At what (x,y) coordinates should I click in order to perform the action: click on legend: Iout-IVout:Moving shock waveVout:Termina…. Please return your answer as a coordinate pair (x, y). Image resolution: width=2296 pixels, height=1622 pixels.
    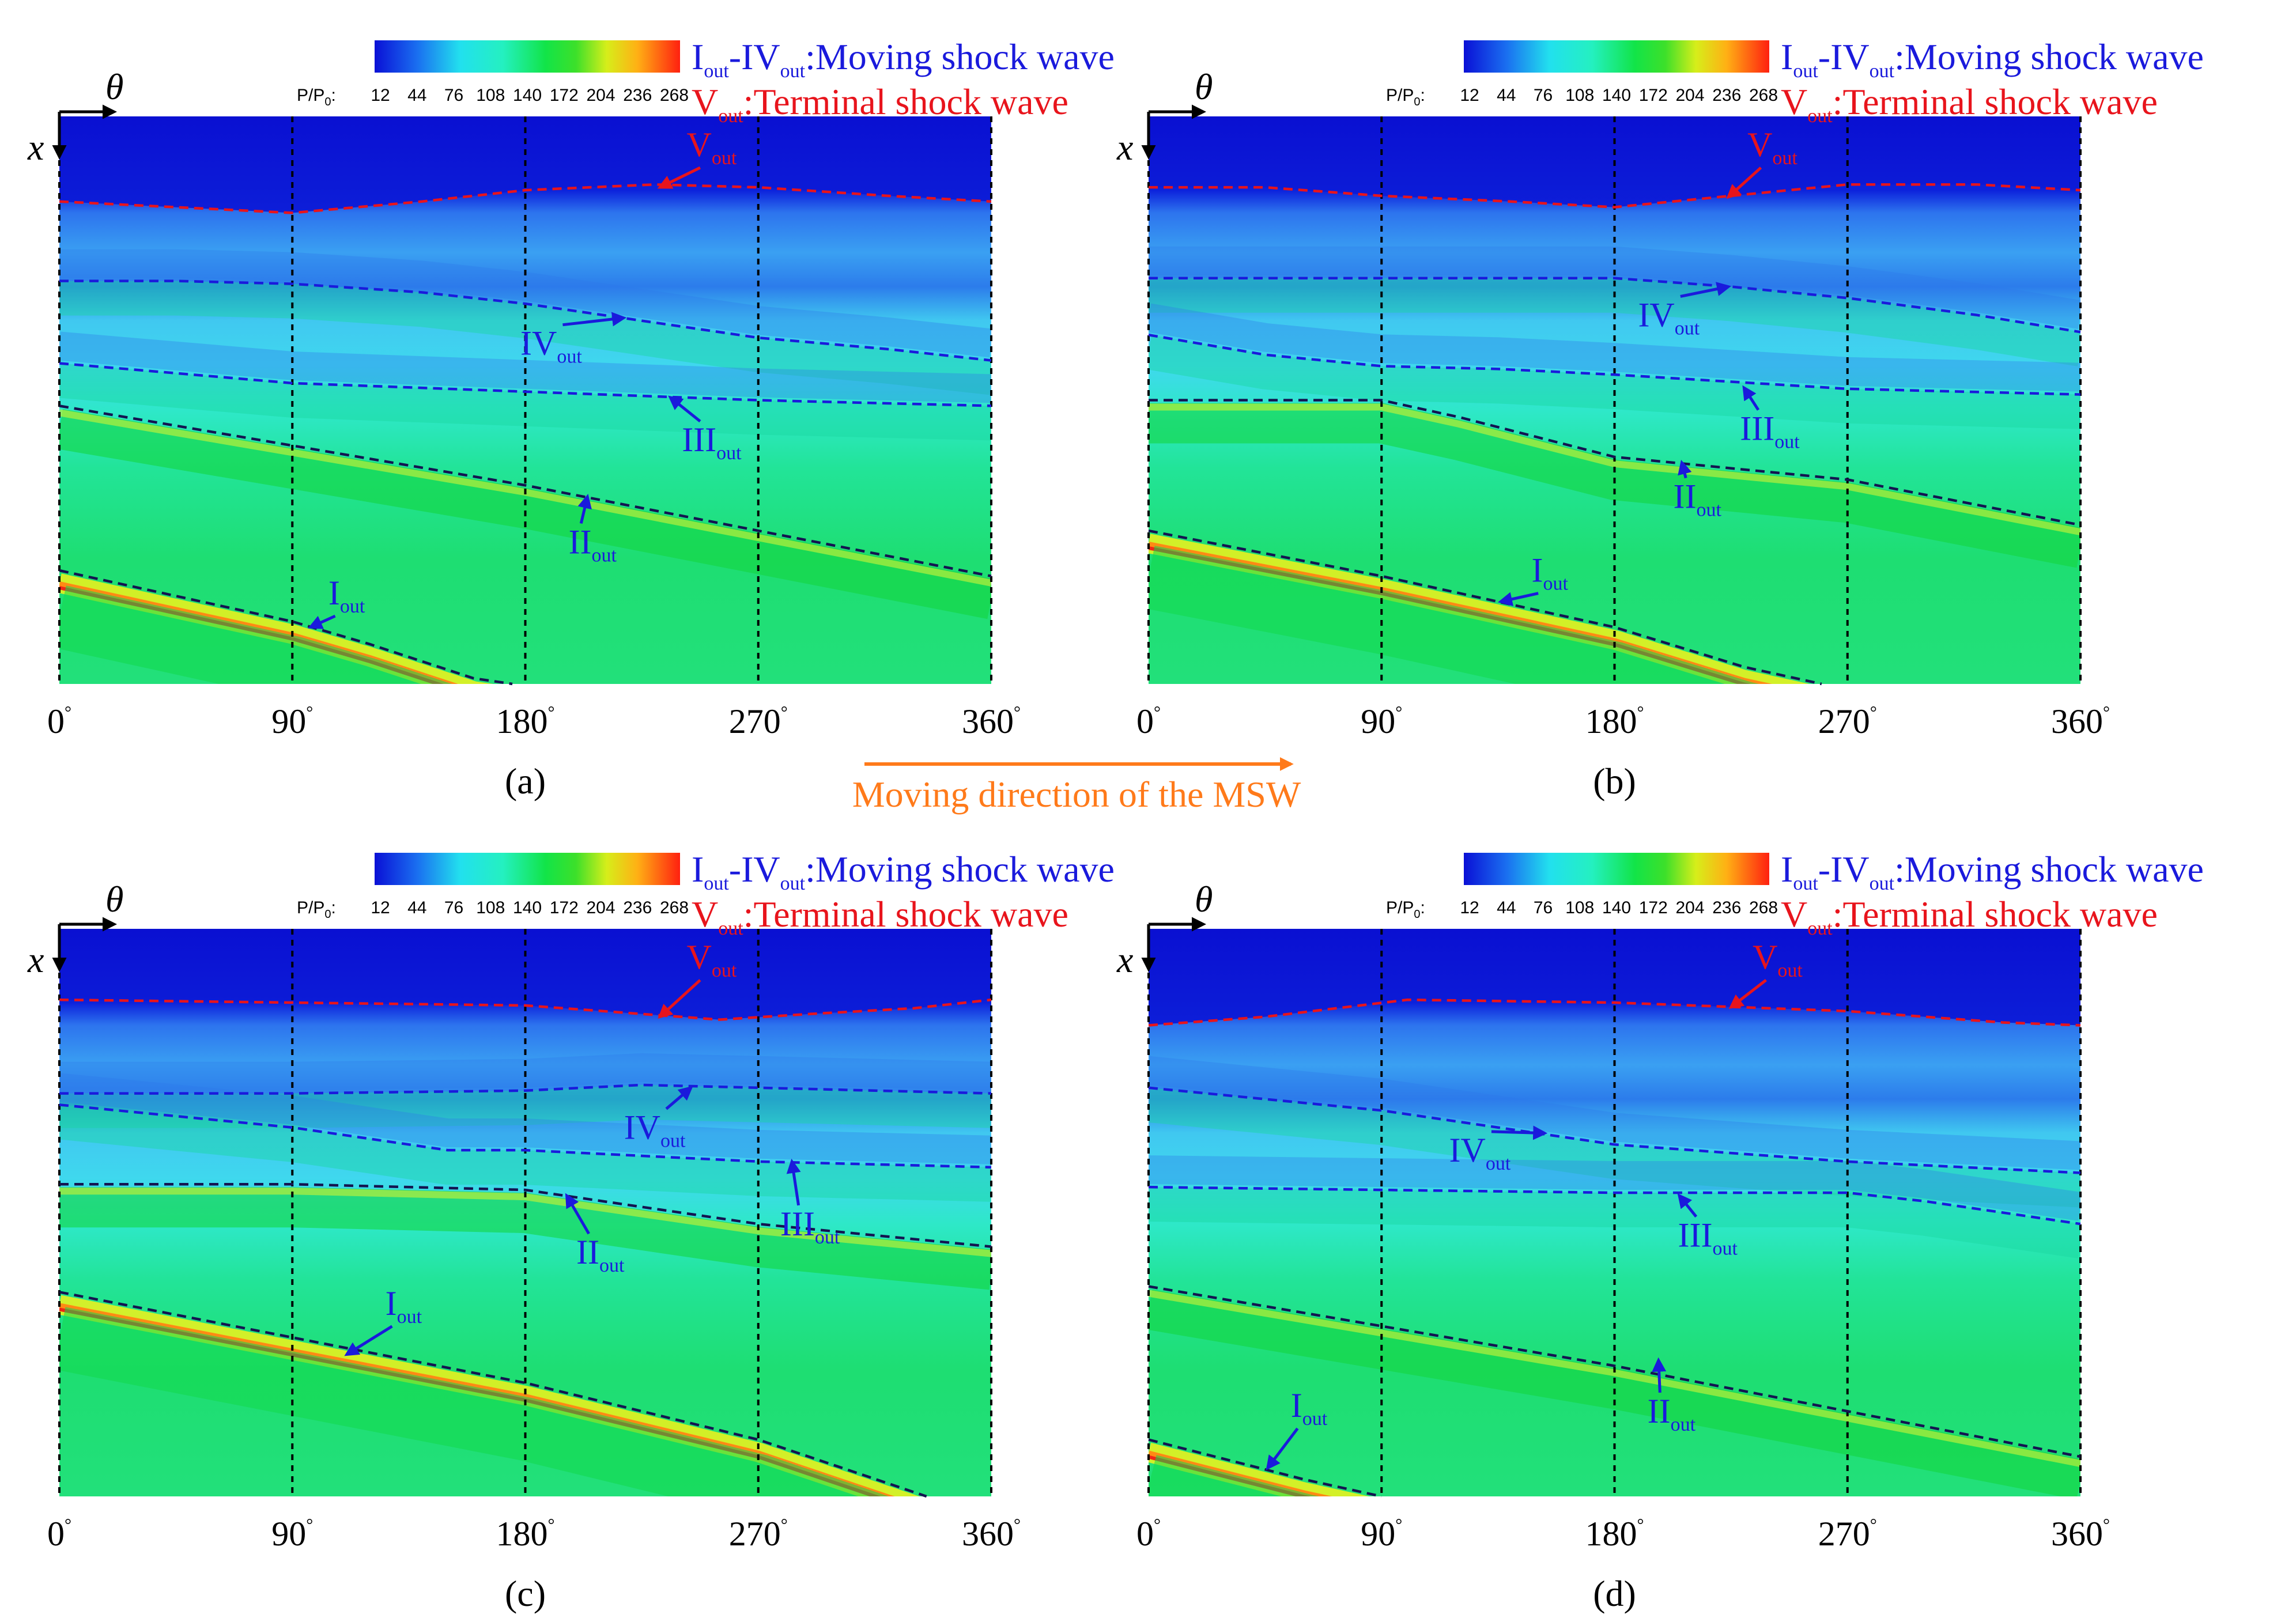
    Looking at the image, I should click on (1992, 81).